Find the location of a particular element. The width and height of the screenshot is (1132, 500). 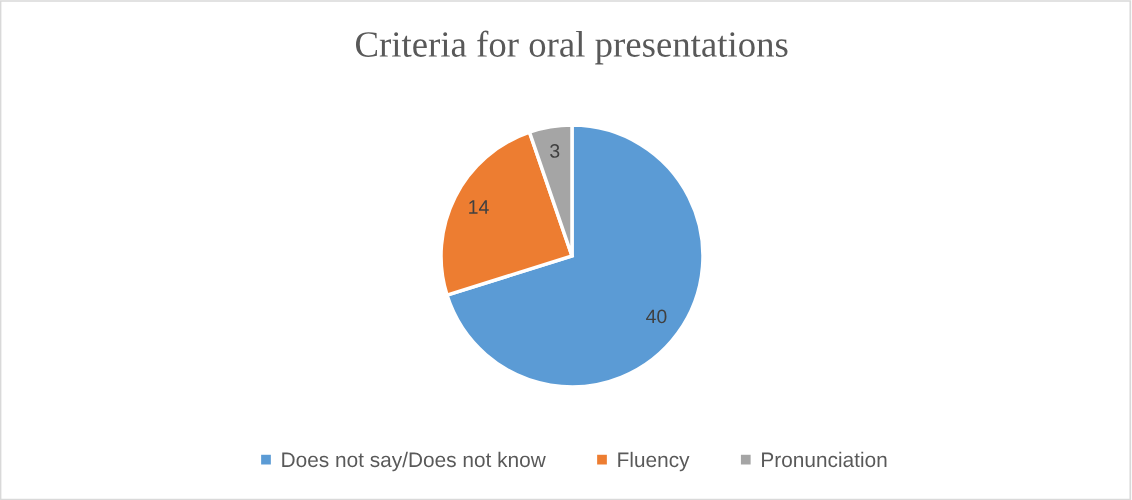

data-label: 14 is located at coordinates (479, 207).